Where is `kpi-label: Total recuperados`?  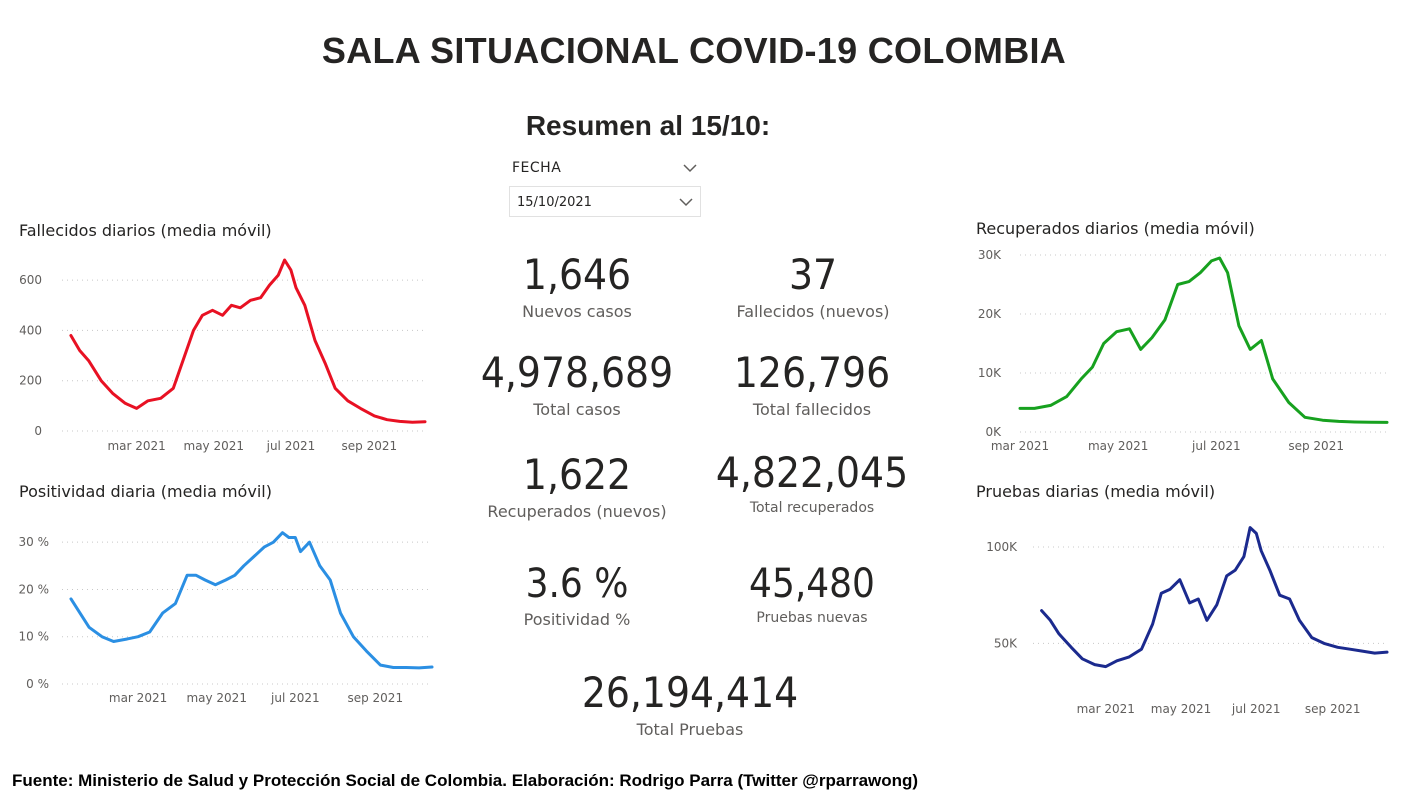 kpi-label: Total recuperados is located at coordinates (812, 508).